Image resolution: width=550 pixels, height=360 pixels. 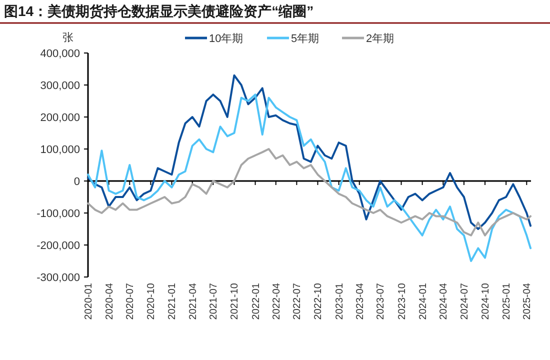 I want to click on x-tick-label: 2023-01, so click(x=340, y=301).